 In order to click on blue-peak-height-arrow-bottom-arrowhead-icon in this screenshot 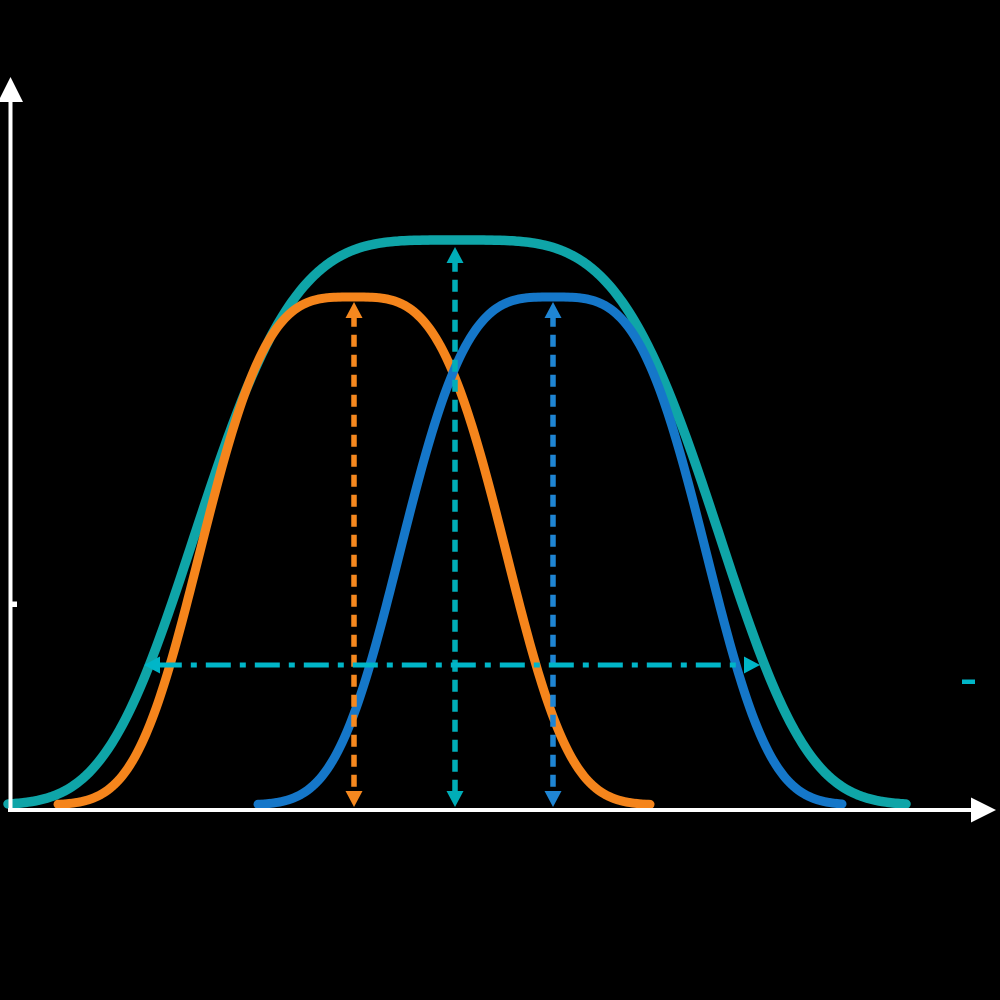, I will do `click(553, 799)`.